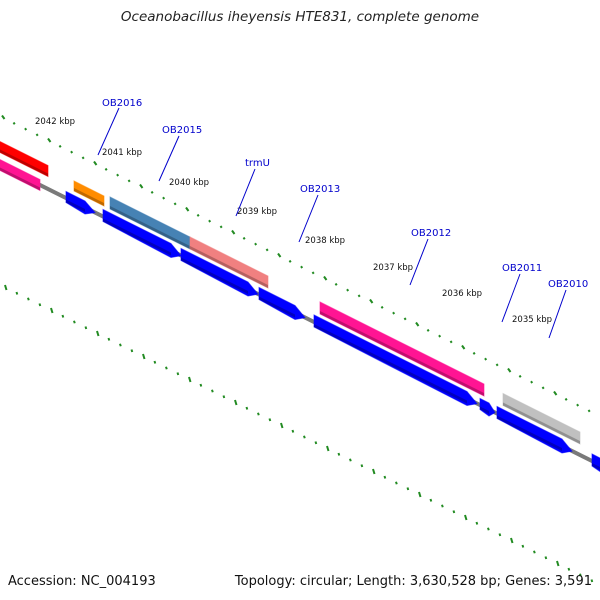  I want to click on tick-label: 2041 kbp, so click(122, 153).